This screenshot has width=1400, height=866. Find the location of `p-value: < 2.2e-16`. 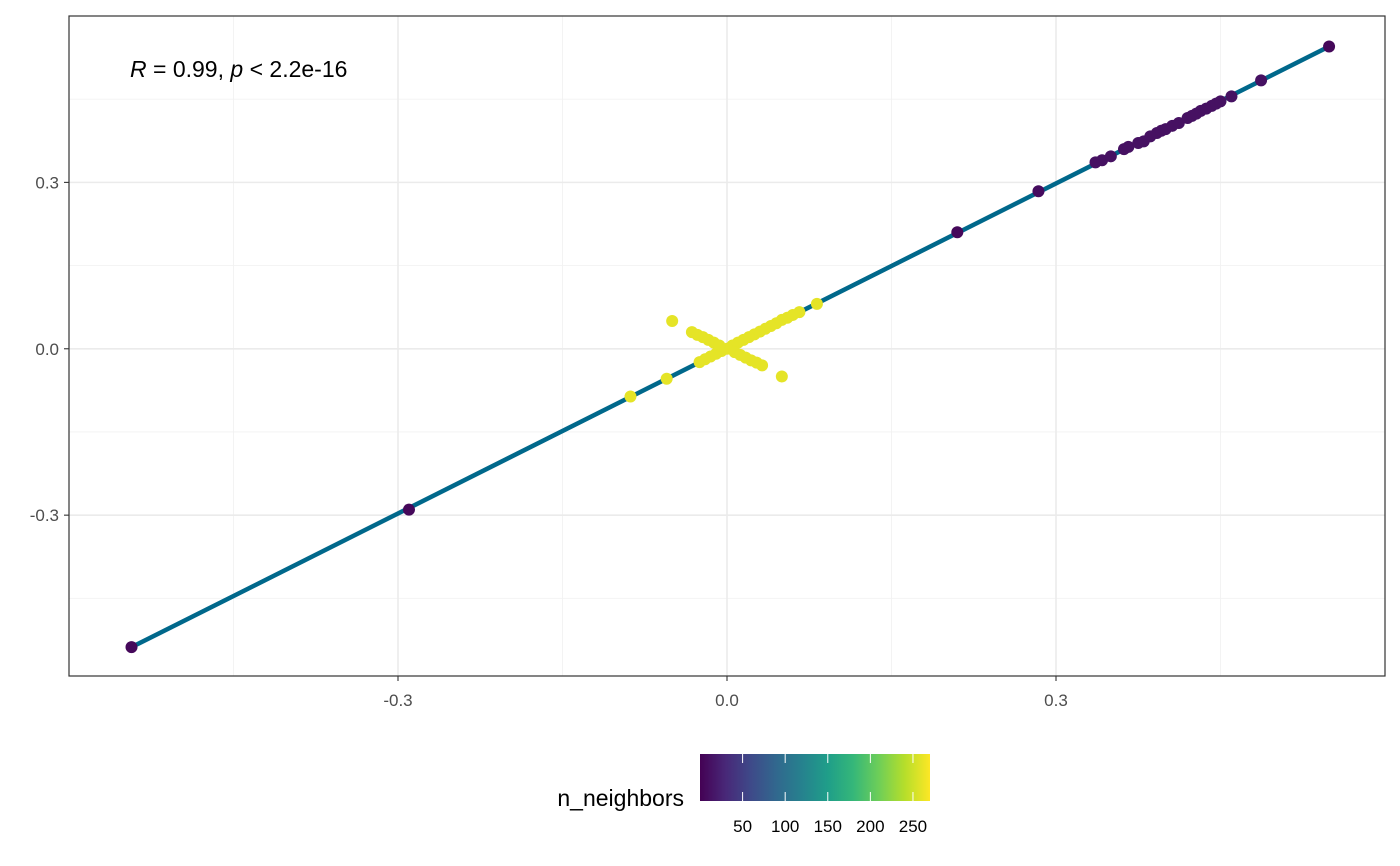

p-value: < 2.2e-16 is located at coordinates (295, 69).